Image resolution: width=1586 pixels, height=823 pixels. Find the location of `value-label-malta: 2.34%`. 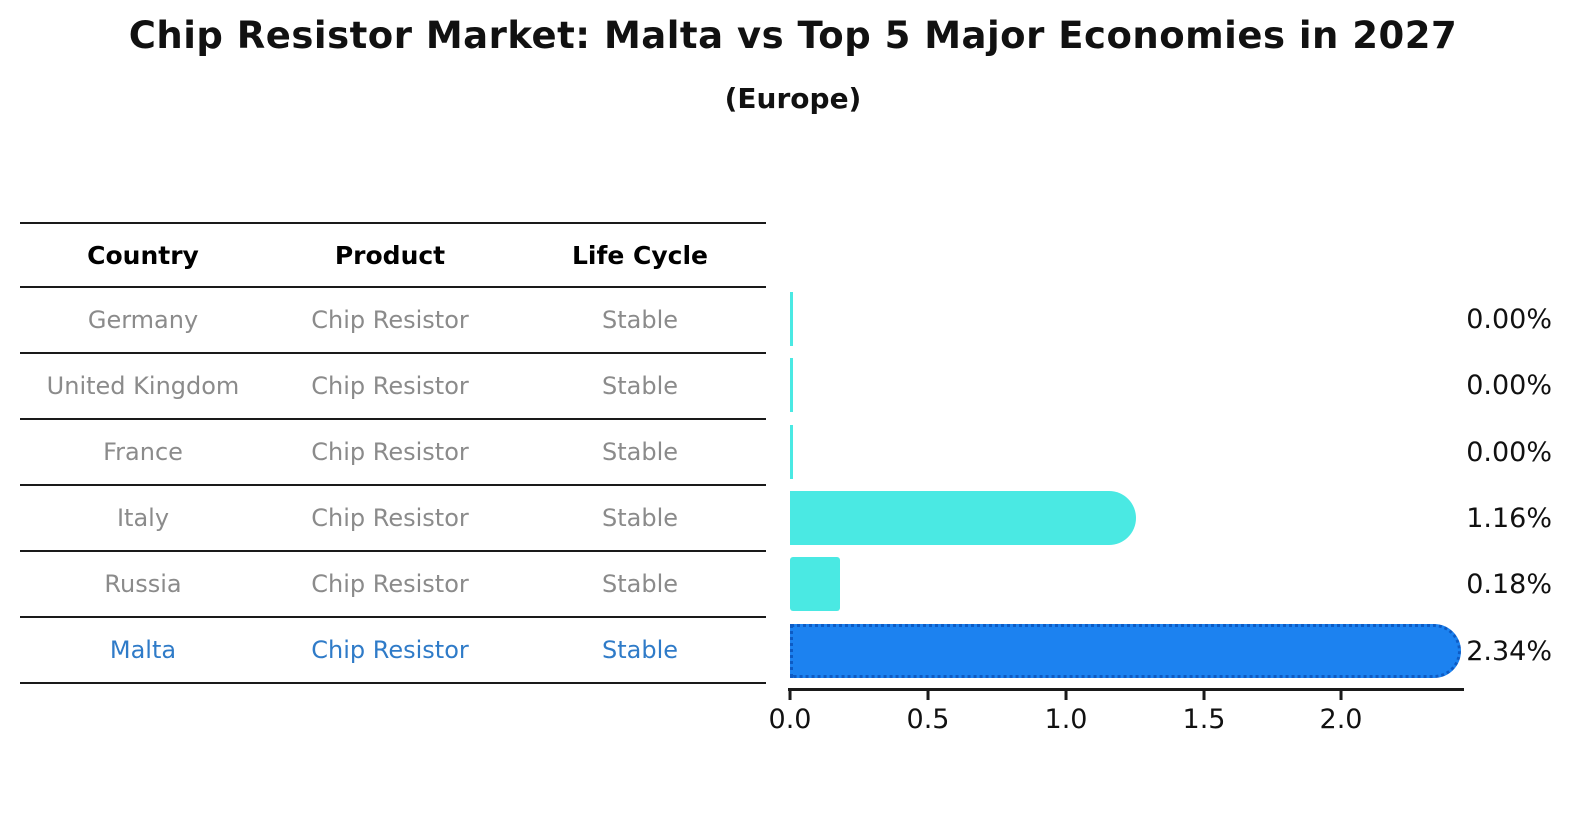

value-label-malta: 2.34% is located at coordinates (1509, 651).